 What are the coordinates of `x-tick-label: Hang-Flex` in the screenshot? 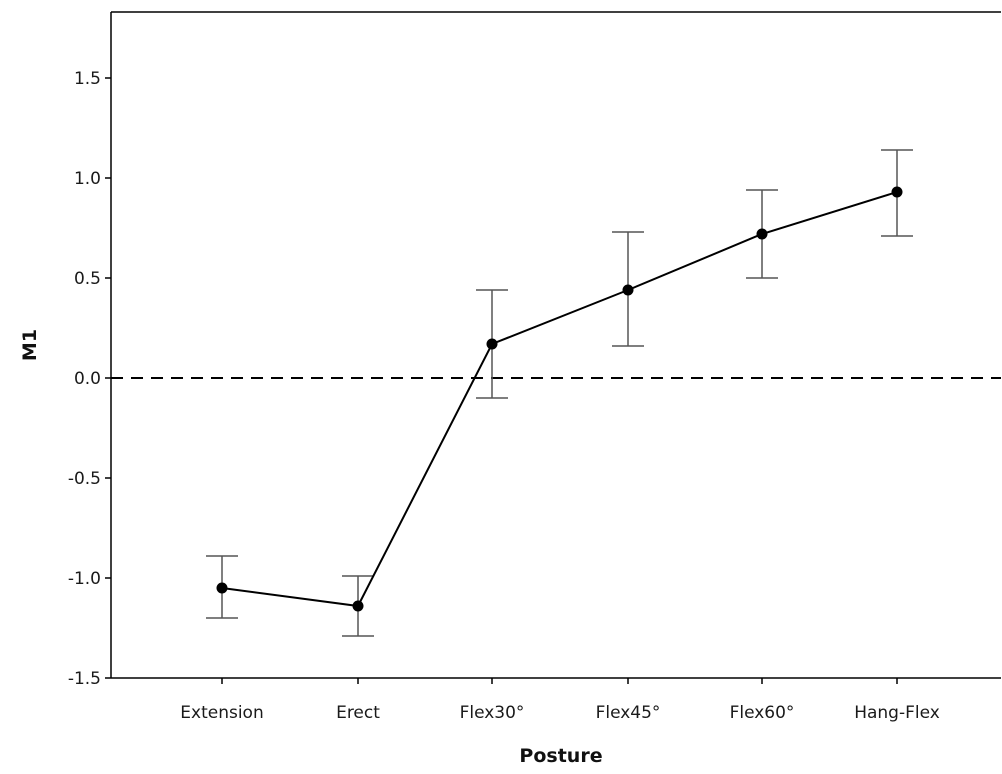 It's located at (897, 713).